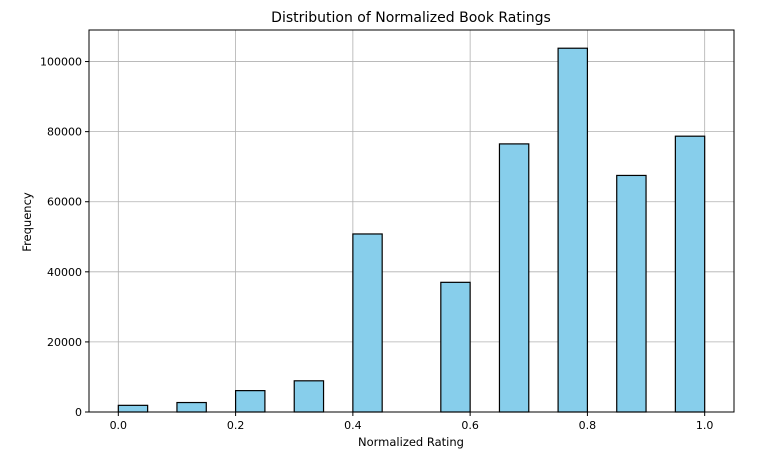 Image resolution: width=775 pixels, height=460 pixels. I want to click on y-tick-label: 20000, so click(64, 342).